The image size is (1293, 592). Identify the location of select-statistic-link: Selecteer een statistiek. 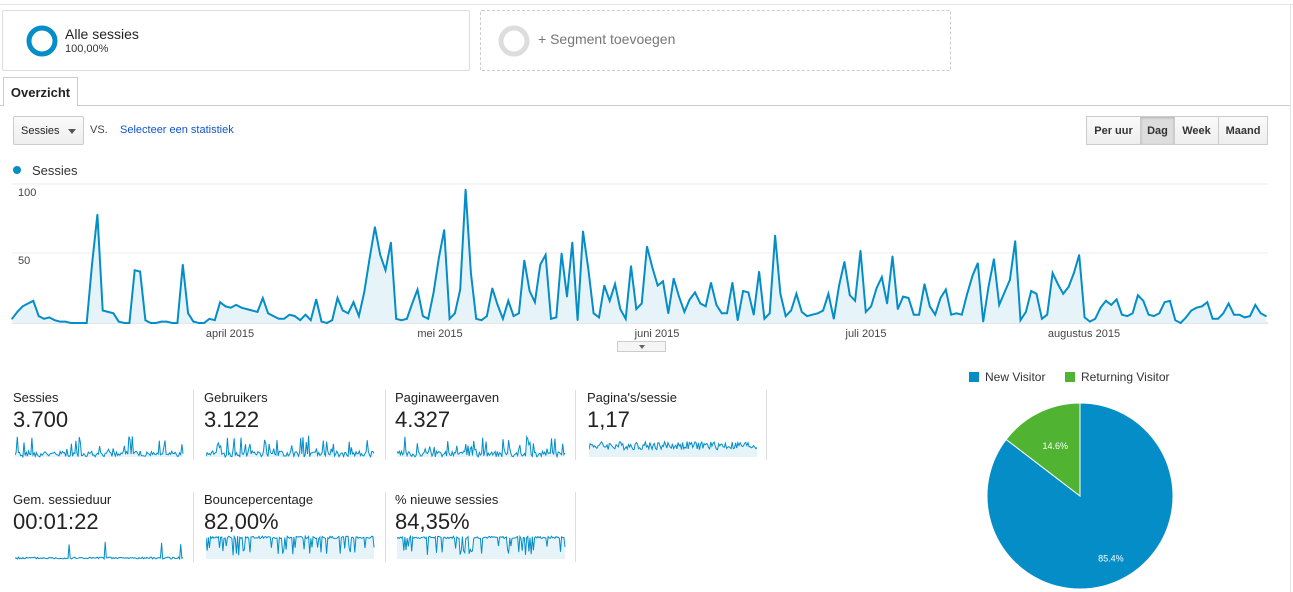
(177, 130).